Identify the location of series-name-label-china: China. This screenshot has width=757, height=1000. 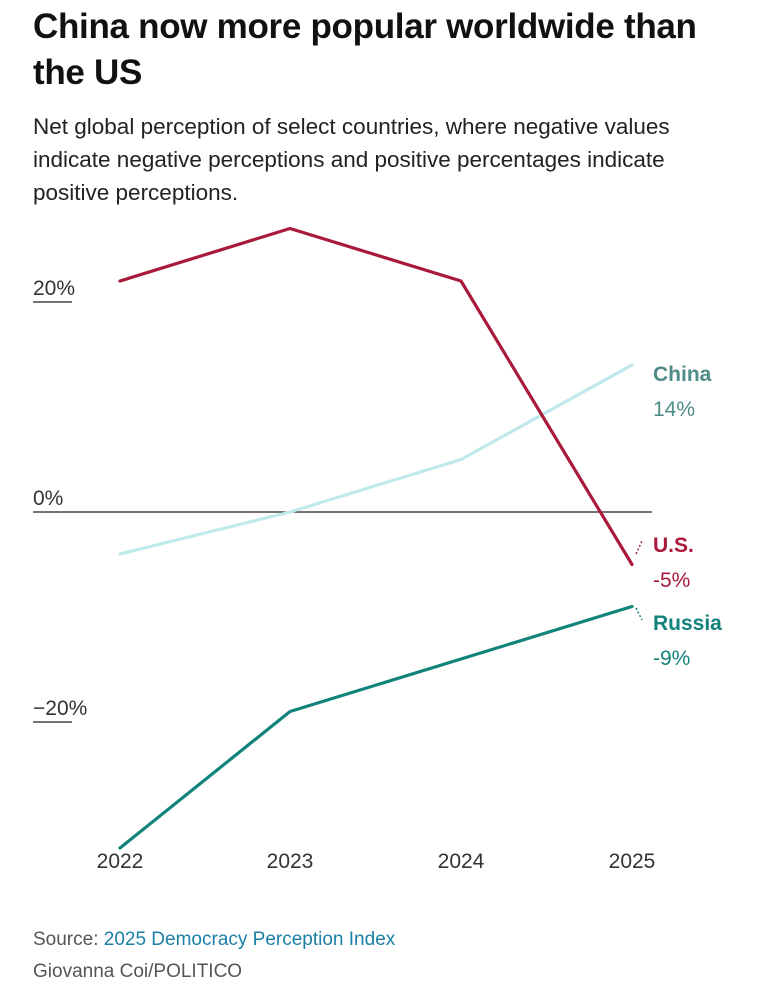
(682, 374).